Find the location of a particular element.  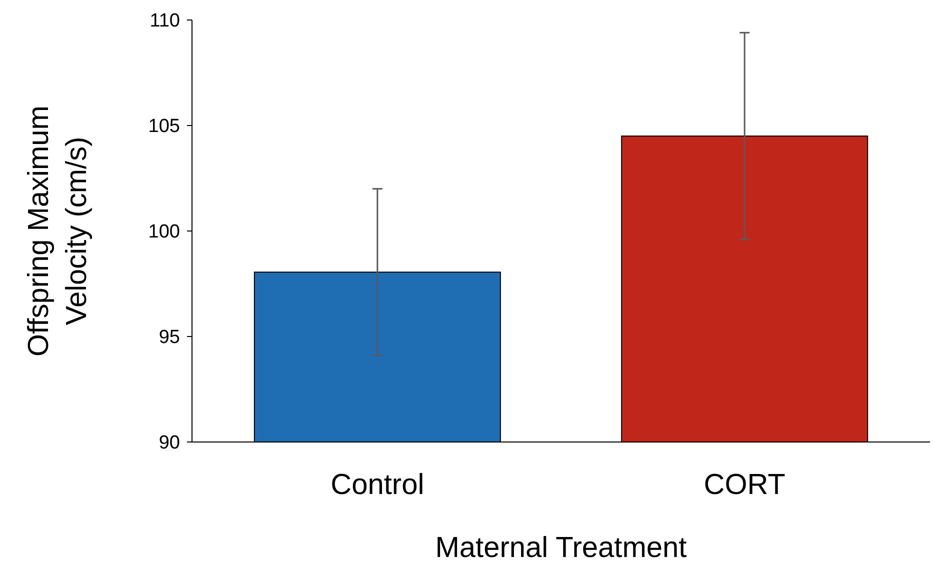

x-tick-label: Control is located at coordinates (377, 485).